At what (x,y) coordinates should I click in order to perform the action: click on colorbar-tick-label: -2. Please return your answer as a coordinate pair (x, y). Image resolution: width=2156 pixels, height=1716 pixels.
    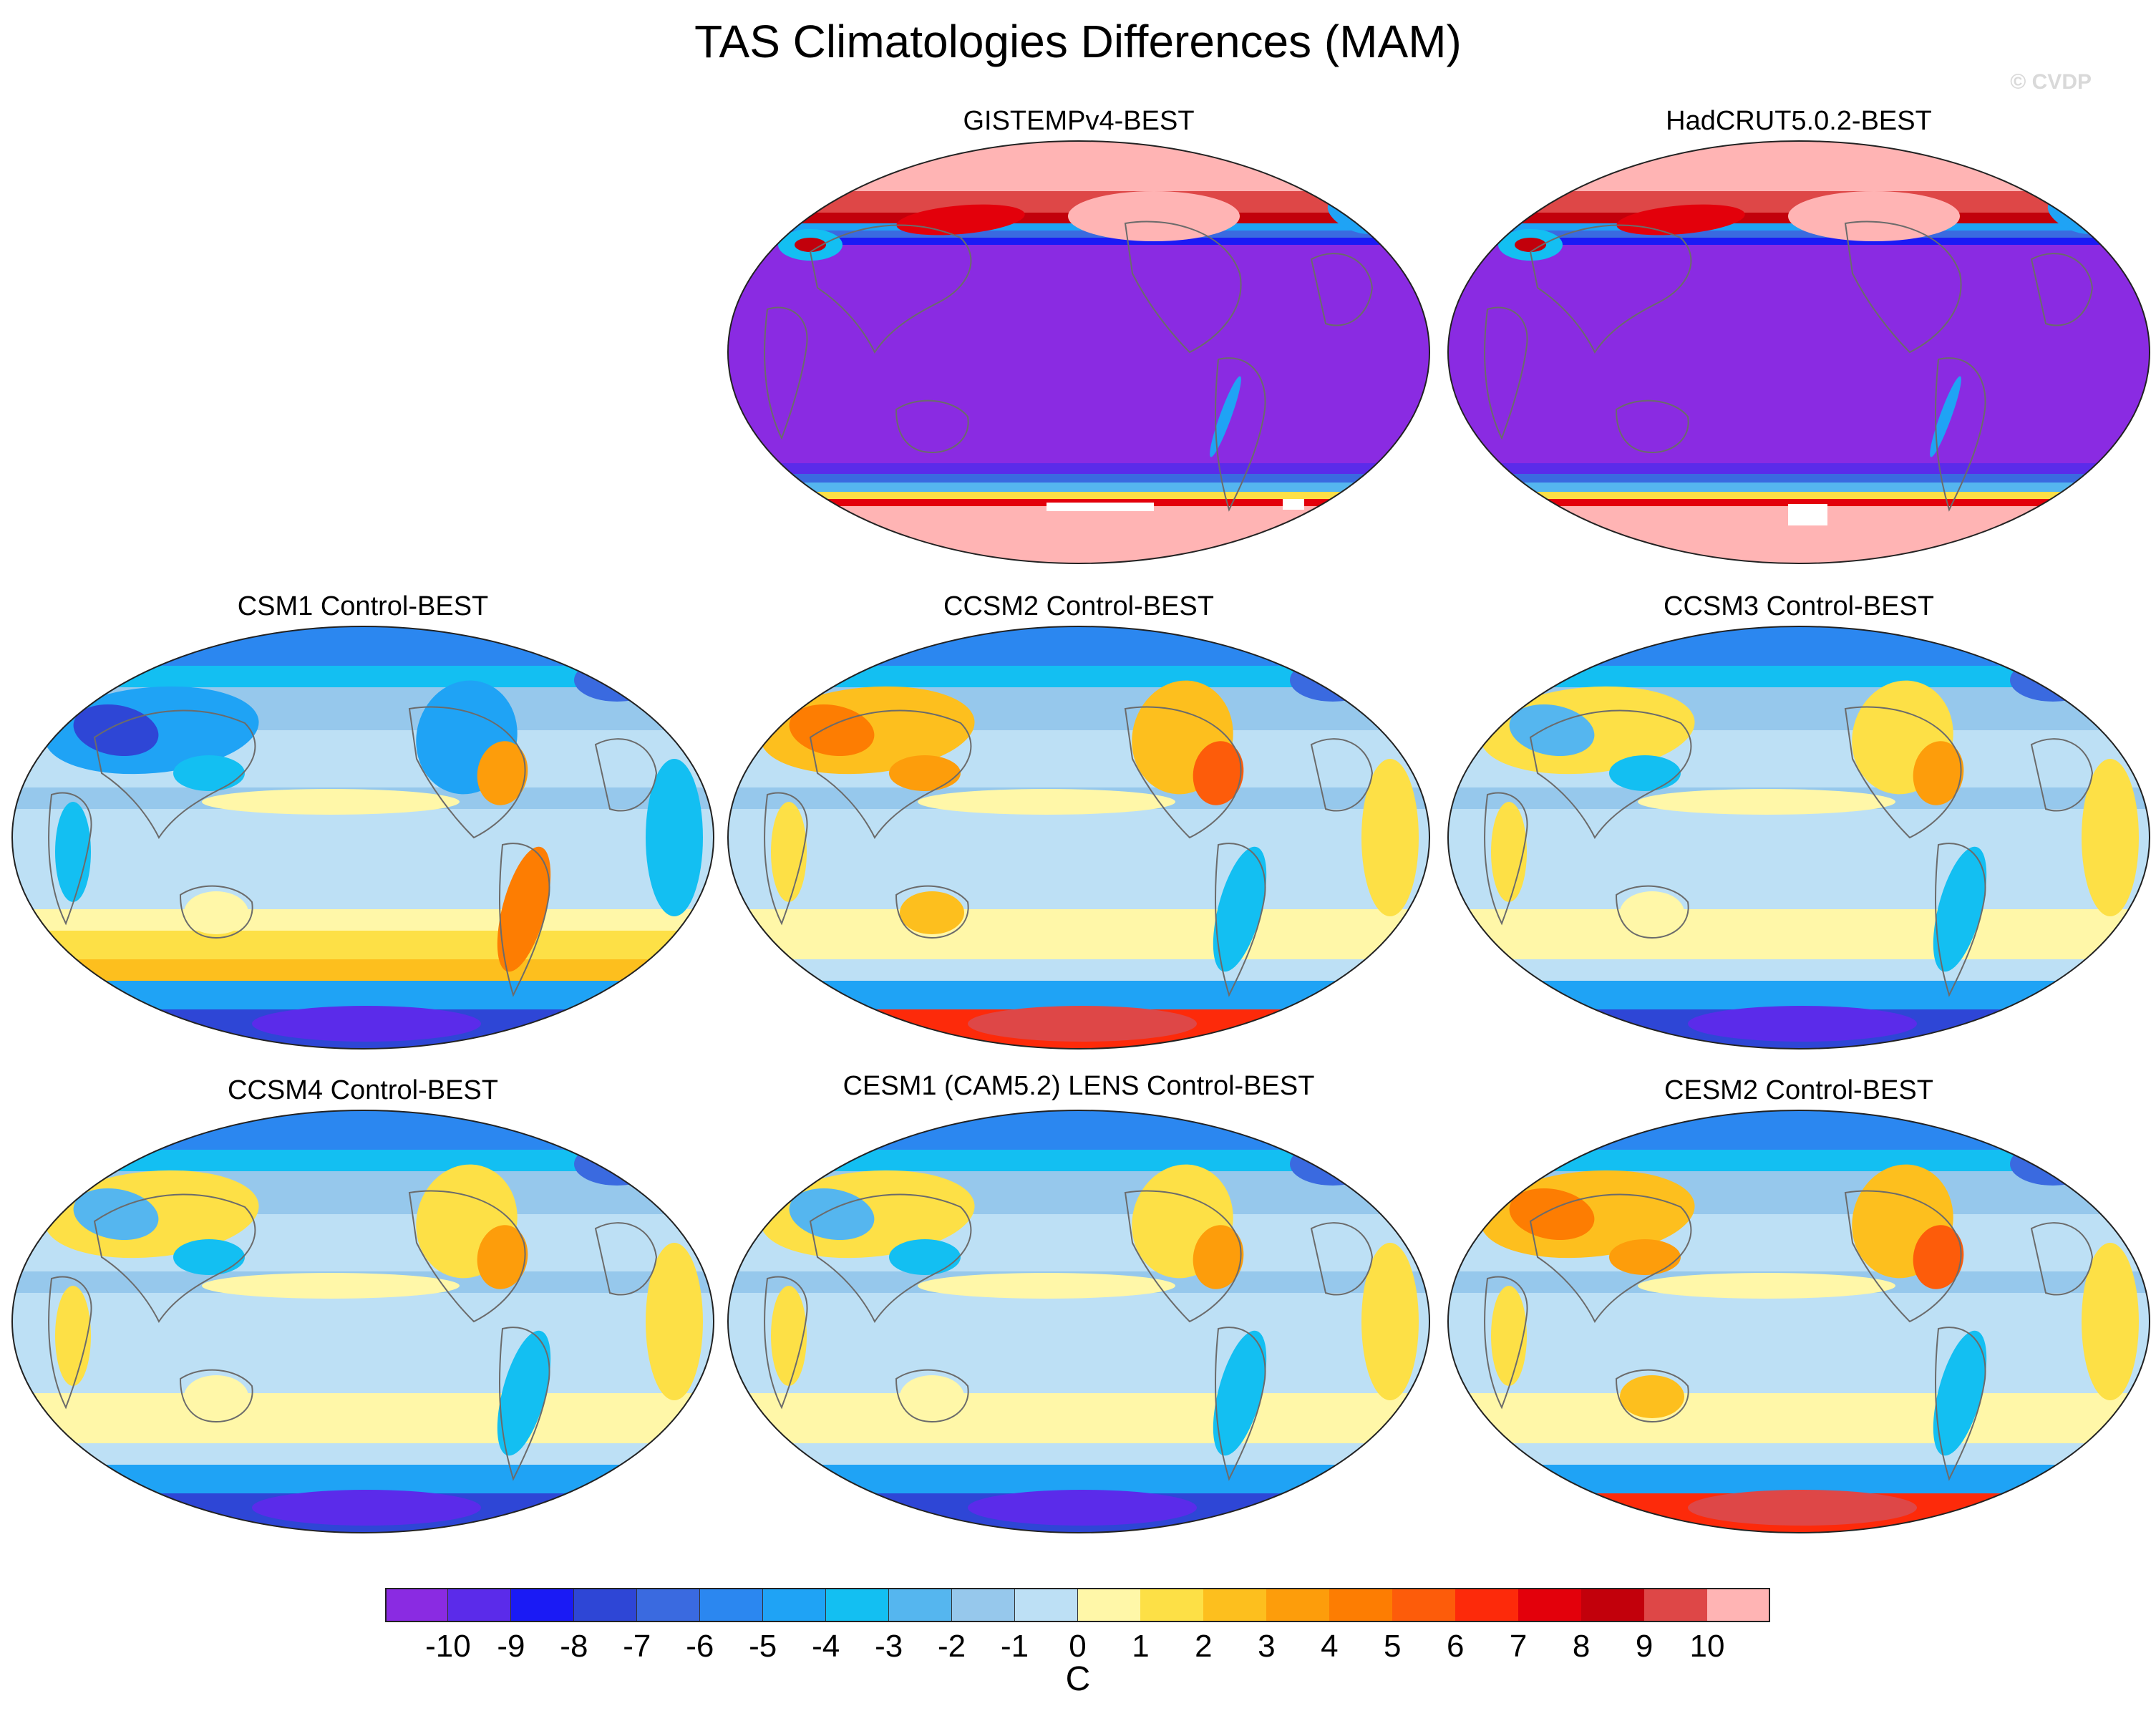
    Looking at the image, I should click on (952, 1646).